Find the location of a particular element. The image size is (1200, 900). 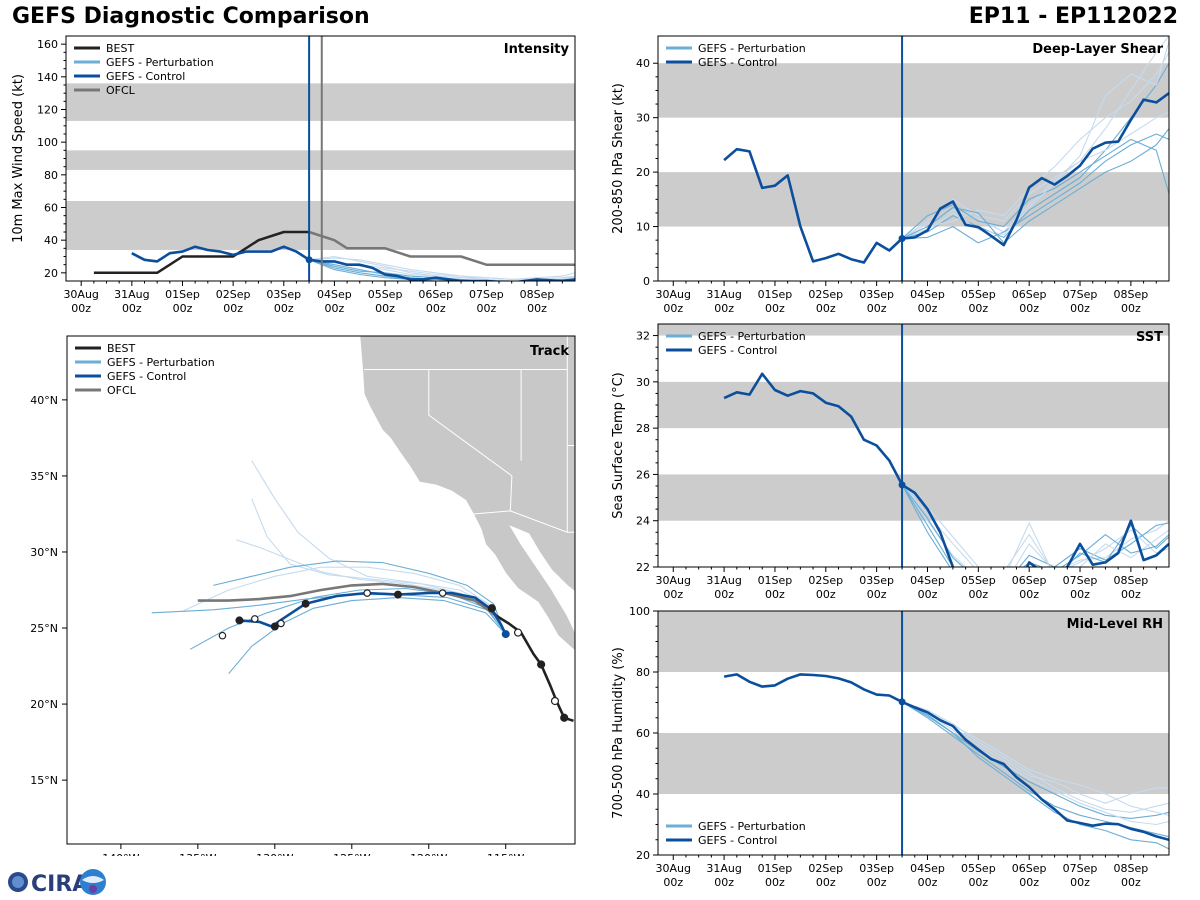

x-tick-label-date: 05Sep is located at coordinates (978, 580).